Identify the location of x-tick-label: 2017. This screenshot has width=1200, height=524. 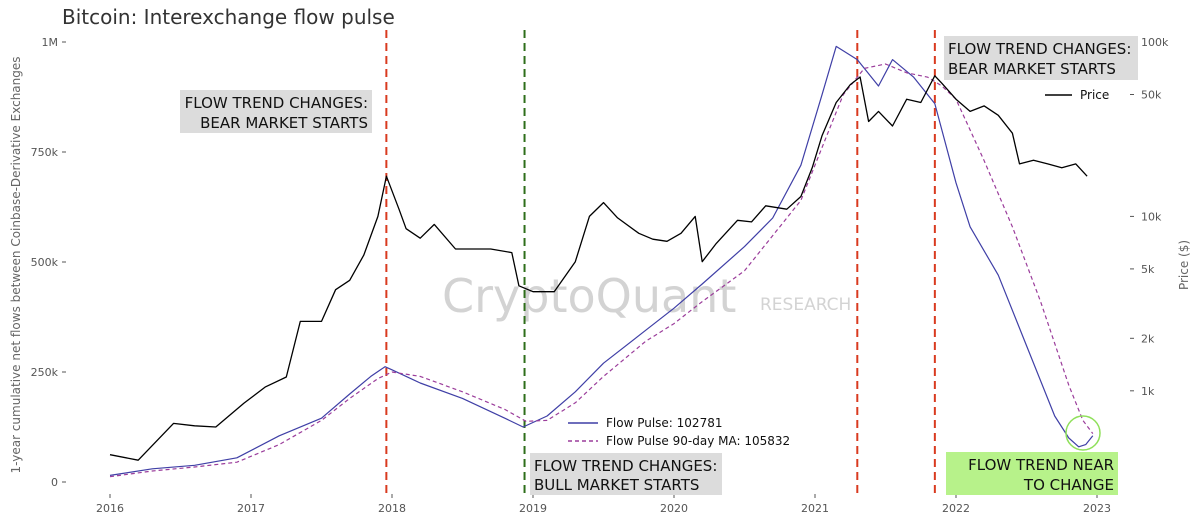
(251, 508).